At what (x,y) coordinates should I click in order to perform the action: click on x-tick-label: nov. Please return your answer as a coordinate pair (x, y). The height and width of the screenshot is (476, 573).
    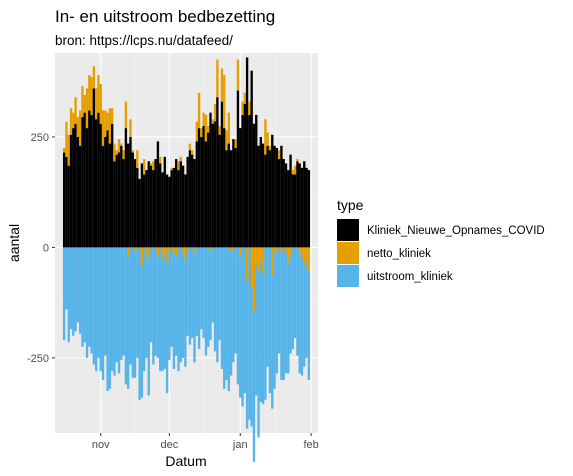
    Looking at the image, I should click on (101, 445).